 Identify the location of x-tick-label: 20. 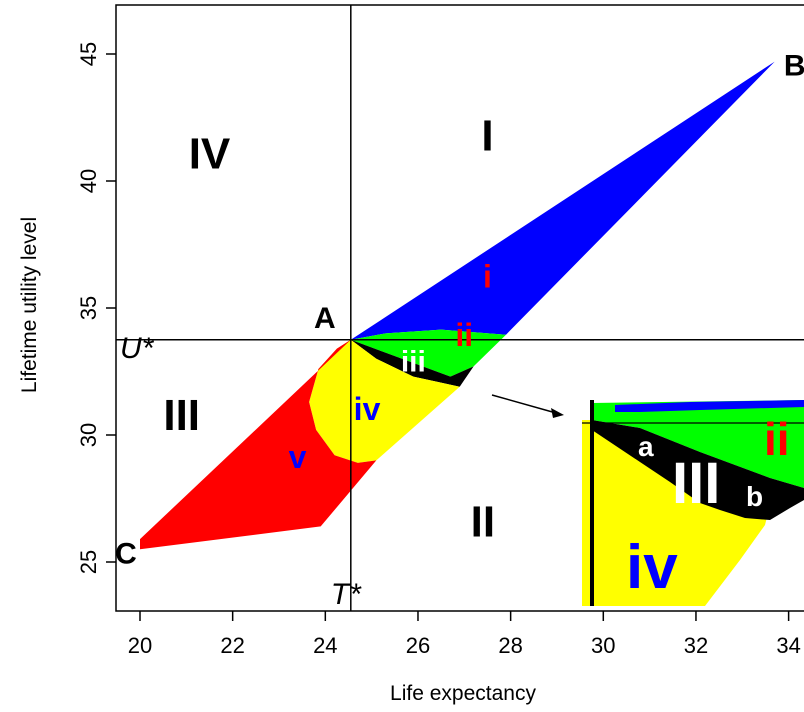
(140, 645).